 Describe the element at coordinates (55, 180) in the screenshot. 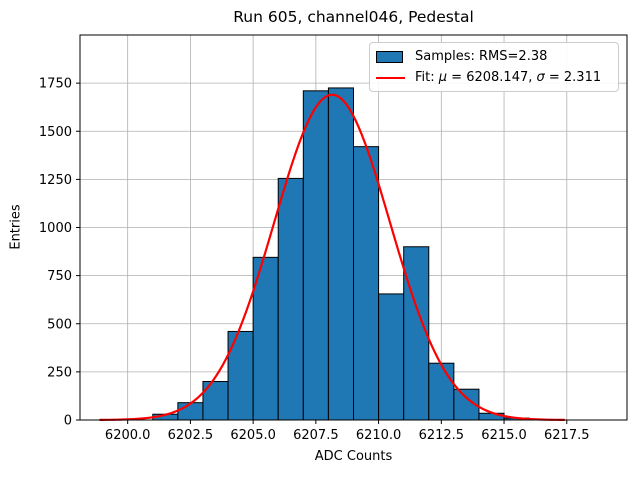

I see `y-tick-label: 1250` at that location.